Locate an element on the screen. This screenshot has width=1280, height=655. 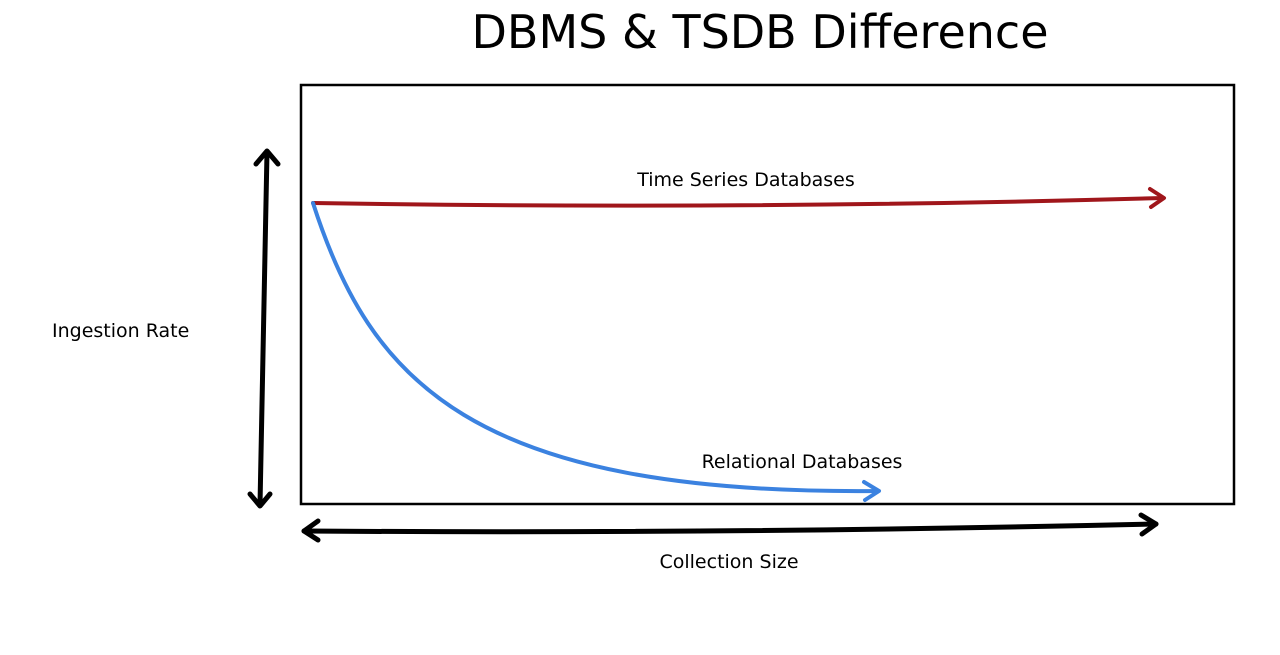
relational-curve-arrowhead is located at coordinates (871, 491).